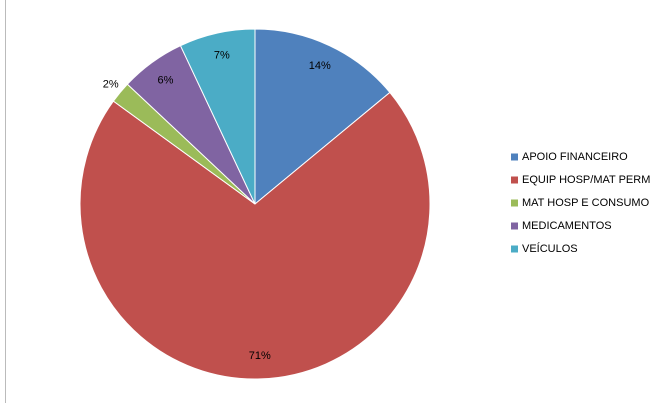  Describe the element at coordinates (586, 180) in the screenshot. I see `legend-label: EQUIP HOSP/MAT PERM` at that location.